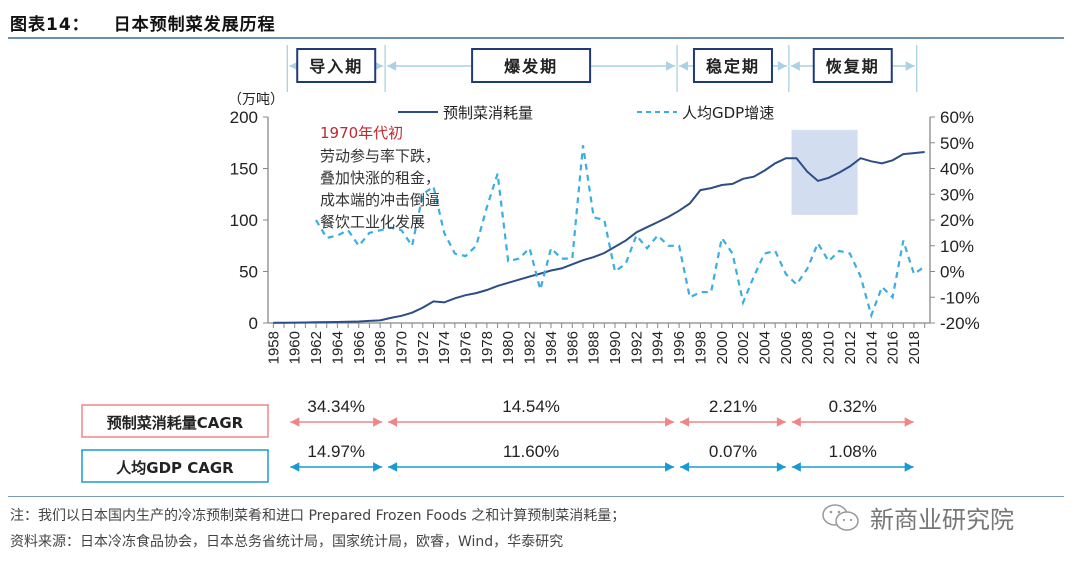  I want to click on x-axis-tick-label: 2000, so click(722, 347).